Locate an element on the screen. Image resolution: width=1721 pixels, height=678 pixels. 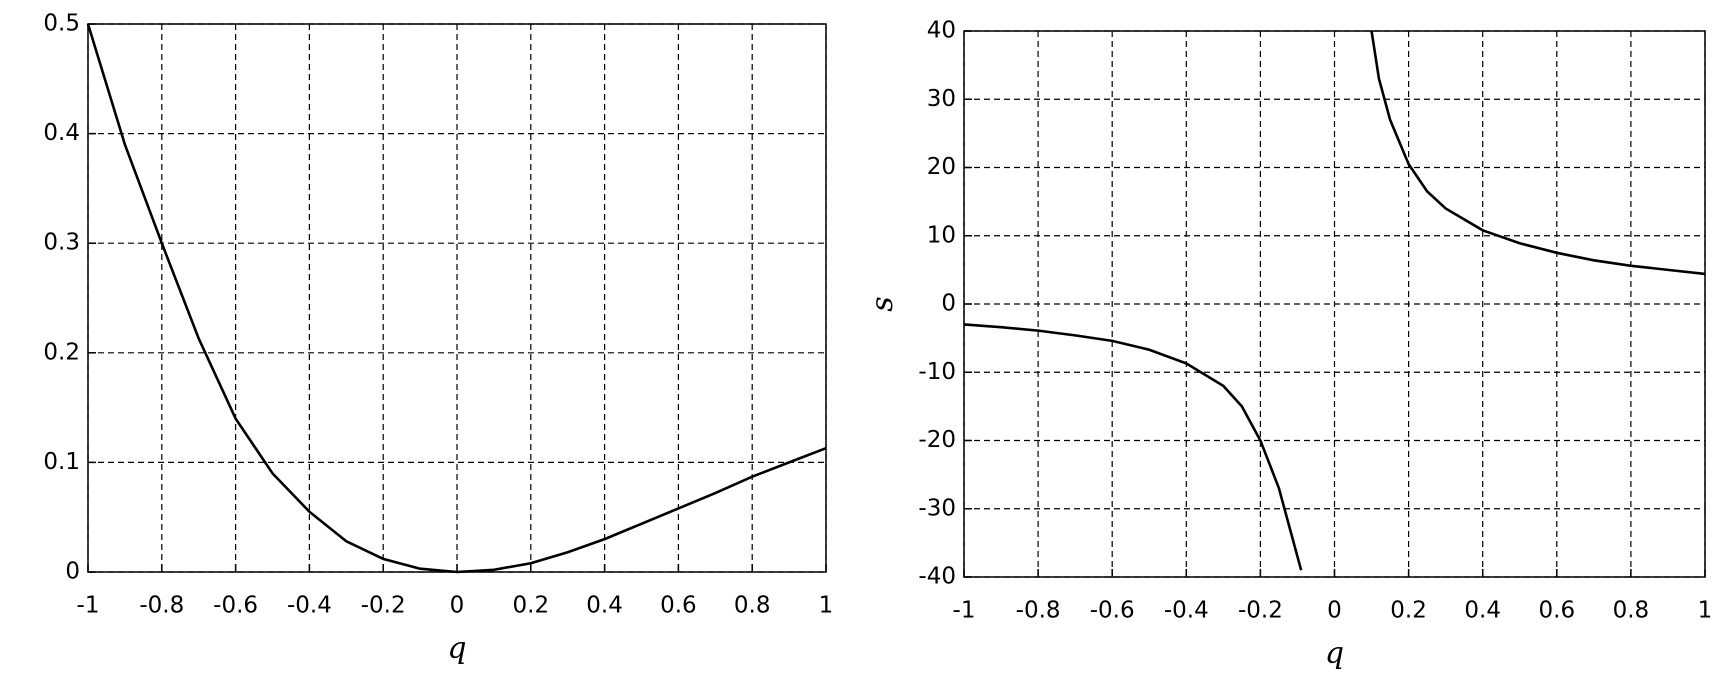
y-tick-label: 30 is located at coordinates (941, 99).